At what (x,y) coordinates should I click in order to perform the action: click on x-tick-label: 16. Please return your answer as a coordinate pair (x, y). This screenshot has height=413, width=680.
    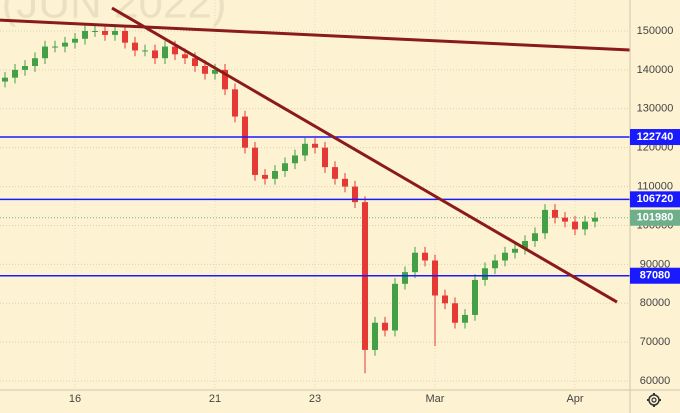
    Looking at the image, I should click on (75, 399).